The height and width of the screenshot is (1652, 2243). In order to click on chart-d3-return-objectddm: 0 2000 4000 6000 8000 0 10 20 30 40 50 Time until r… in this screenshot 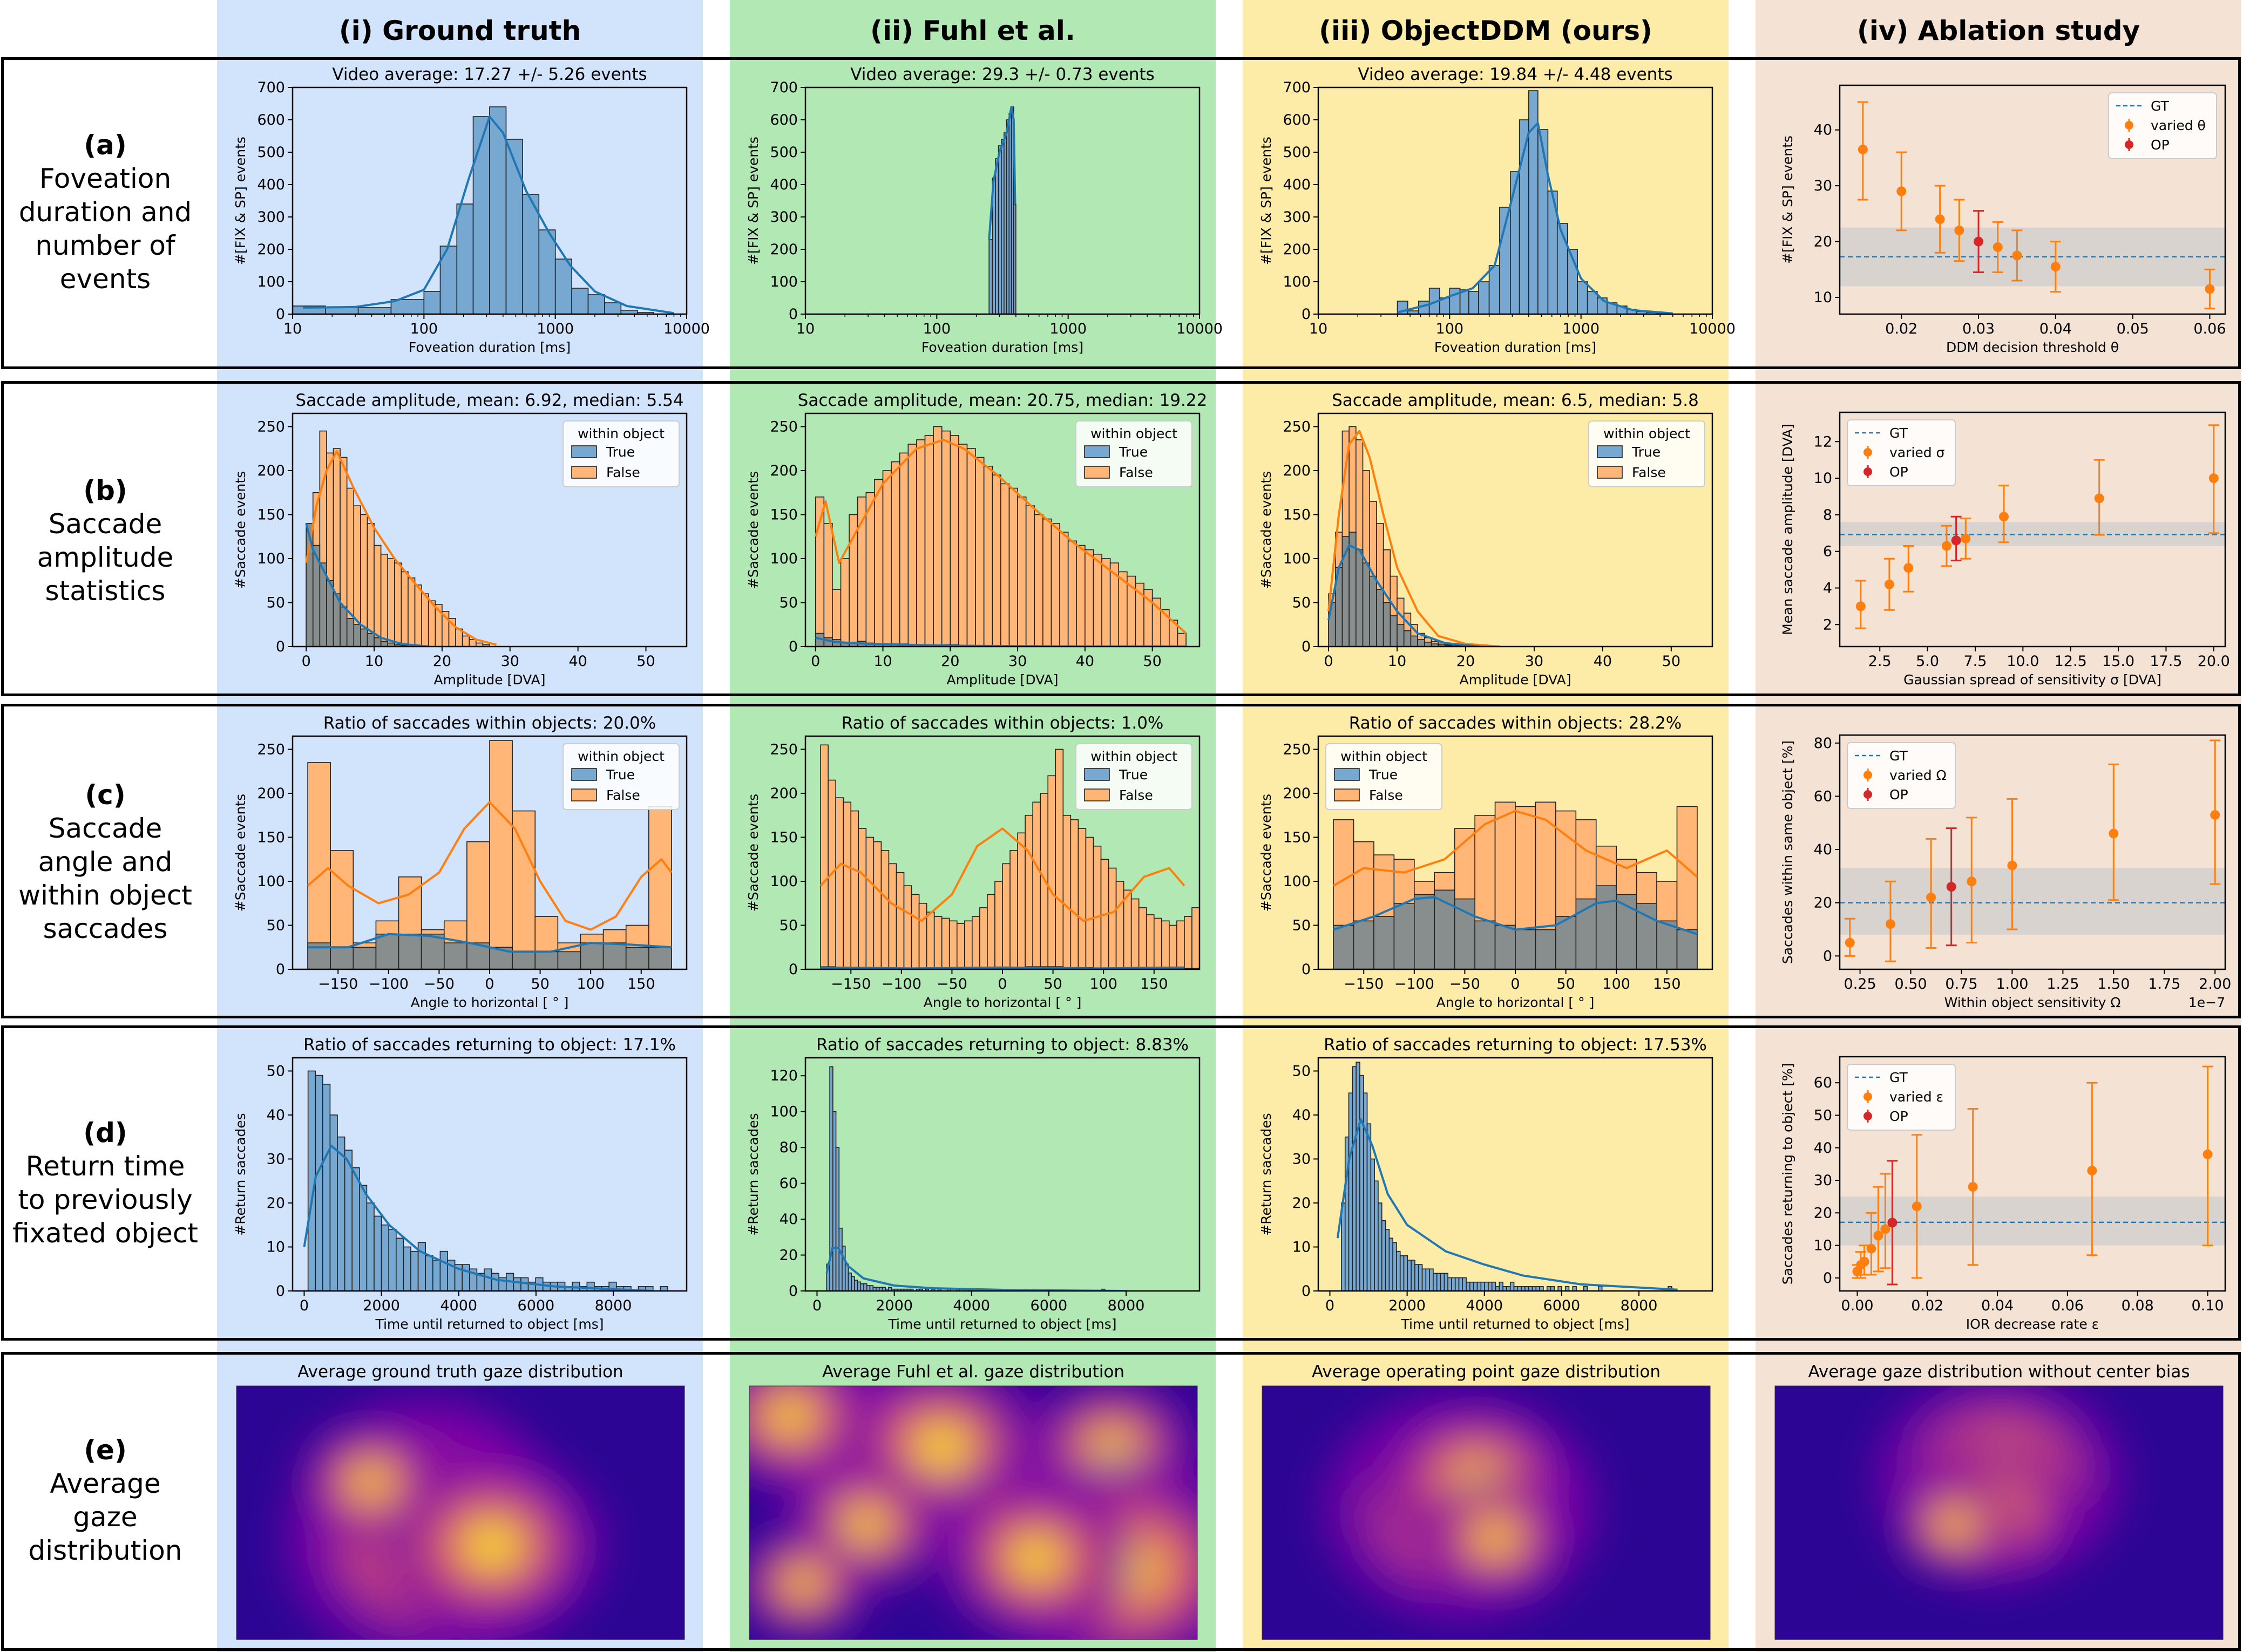, I will do `click(1485, 1183)`.